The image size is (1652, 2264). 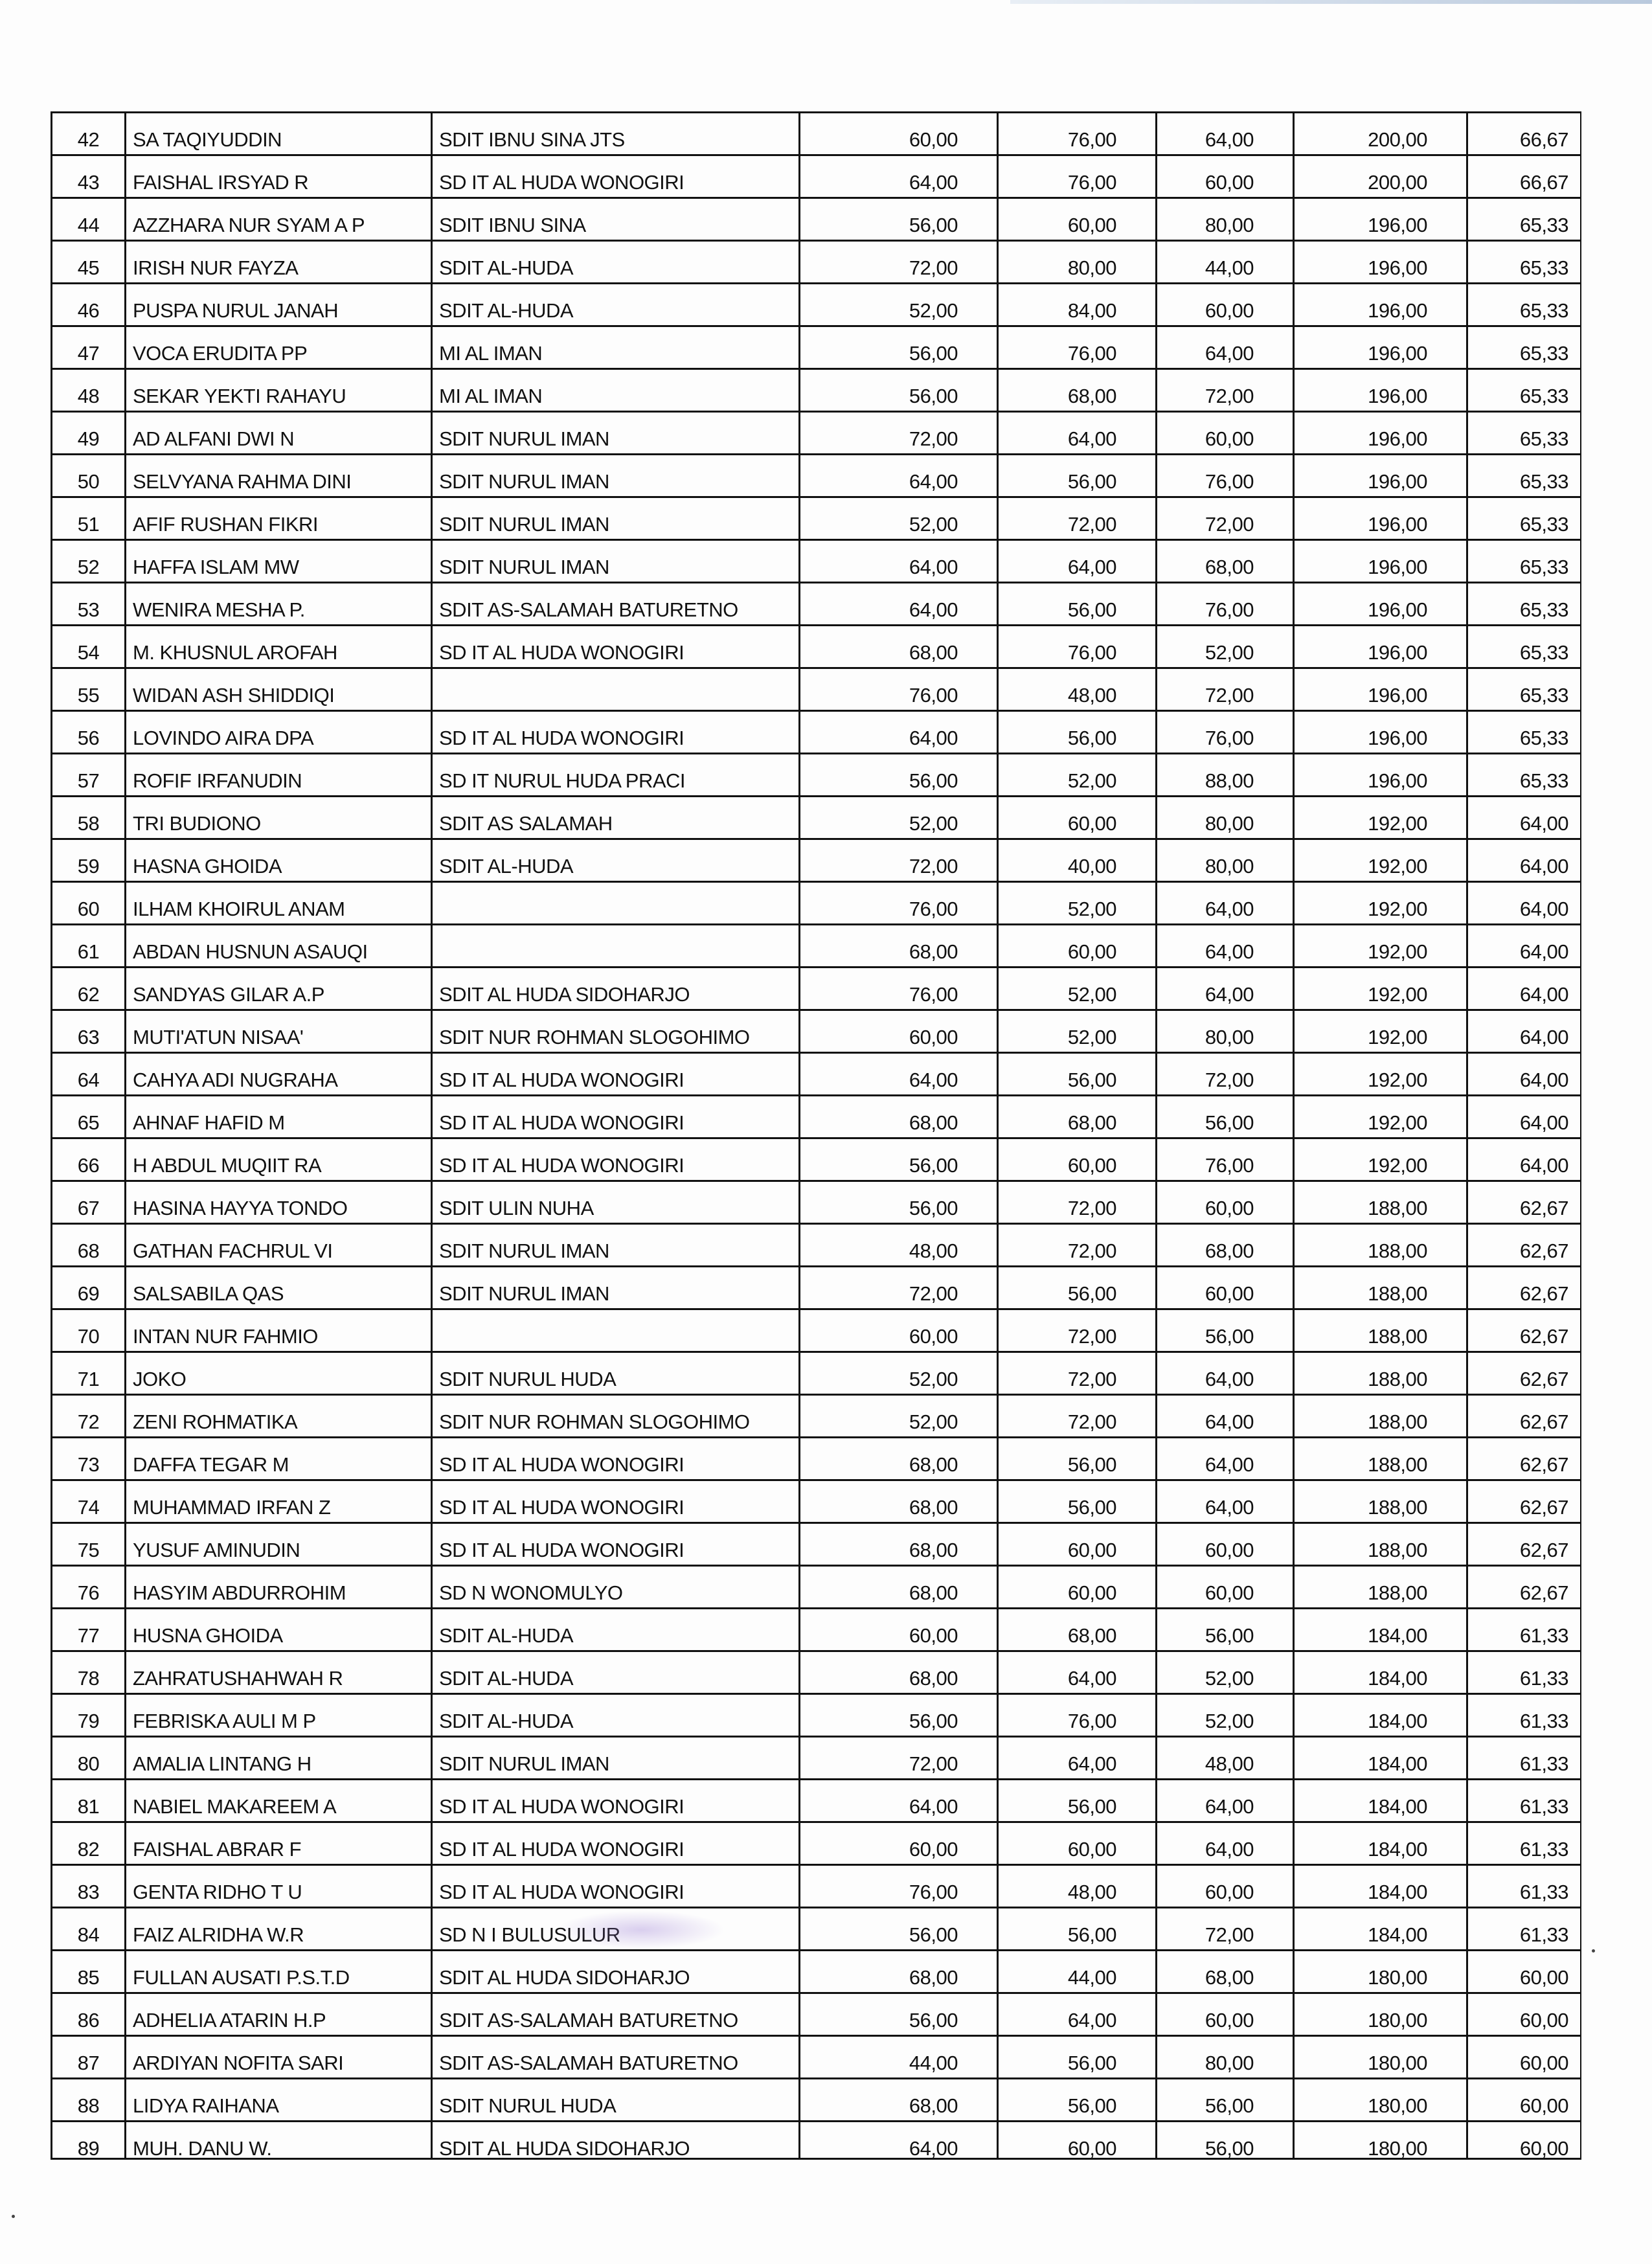 What do you see at coordinates (279, 690) in the screenshot?
I see `student-name: WIDAN ASH SHIDDIQI` at bounding box center [279, 690].